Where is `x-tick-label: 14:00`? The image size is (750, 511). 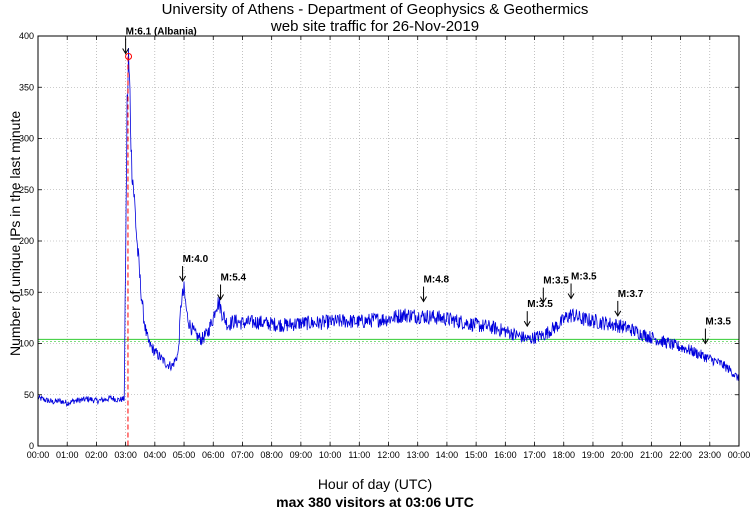
x-tick-label: 14:00 is located at coordinates (447, 455).